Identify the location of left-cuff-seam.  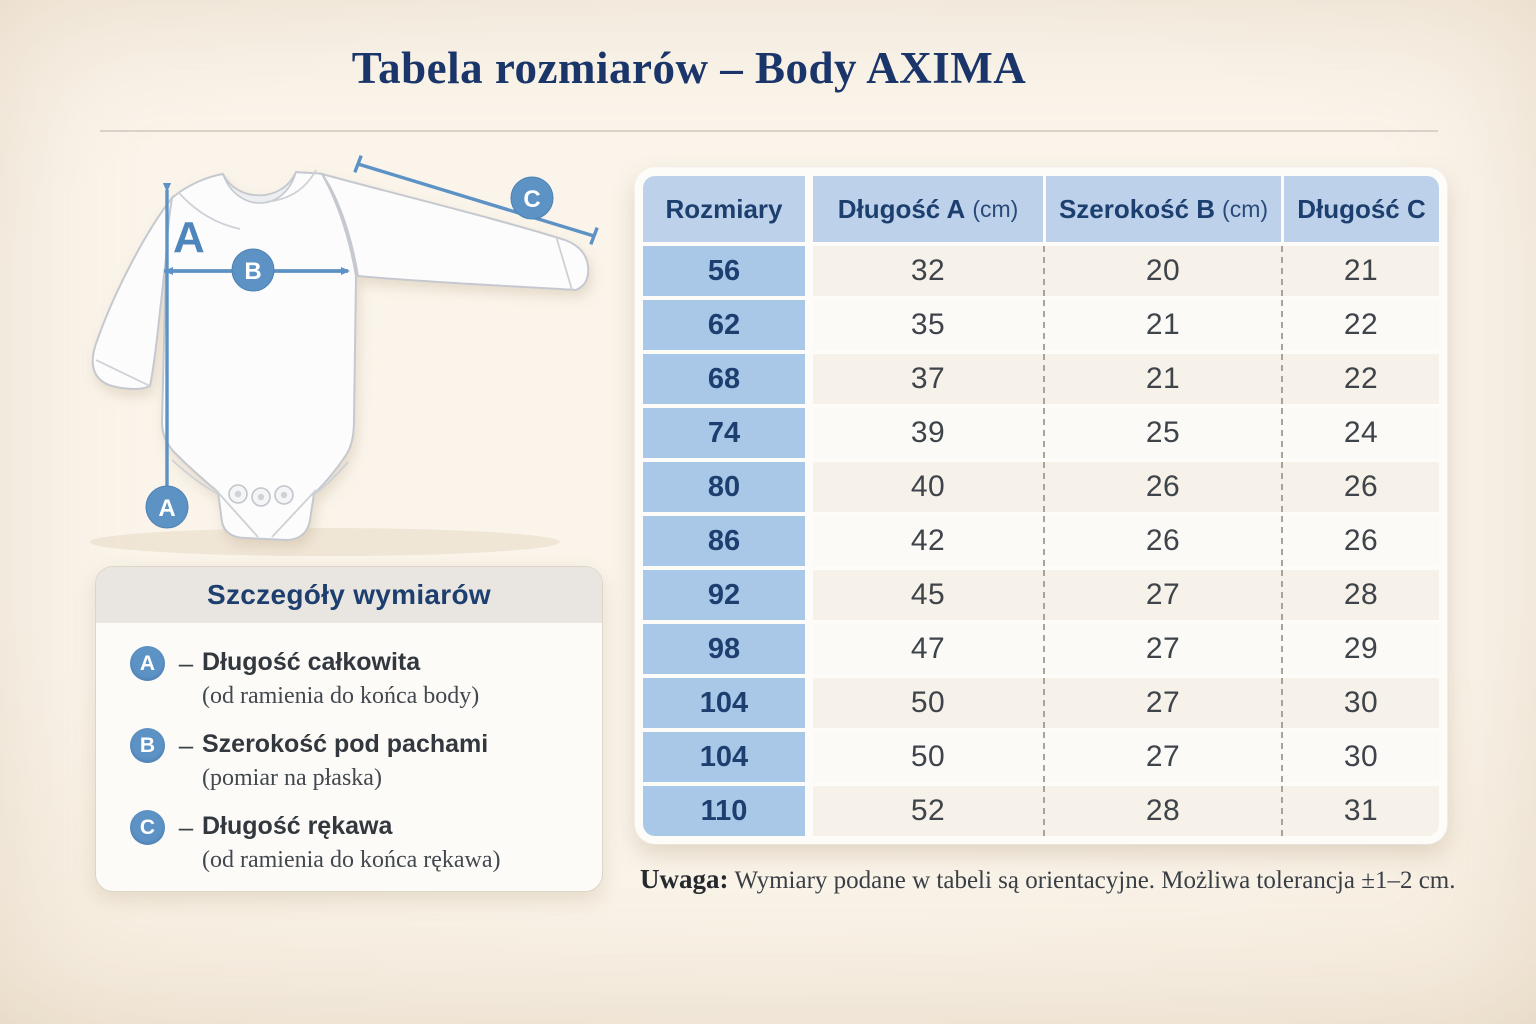
(123, 373).